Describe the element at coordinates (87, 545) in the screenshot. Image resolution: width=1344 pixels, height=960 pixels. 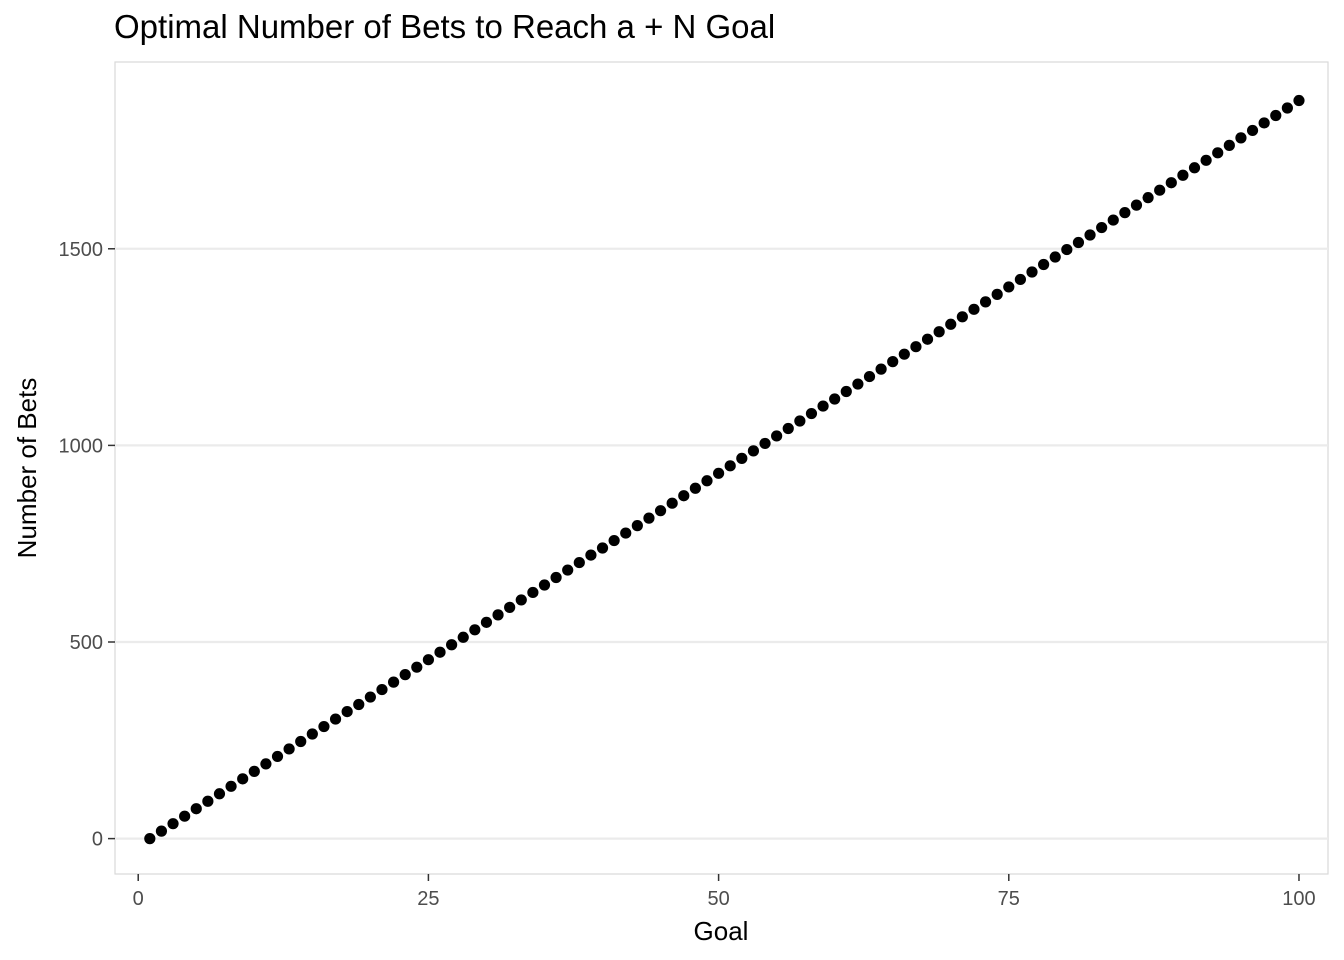
I see `y-axis: 0 500 1000 1500` at that location.